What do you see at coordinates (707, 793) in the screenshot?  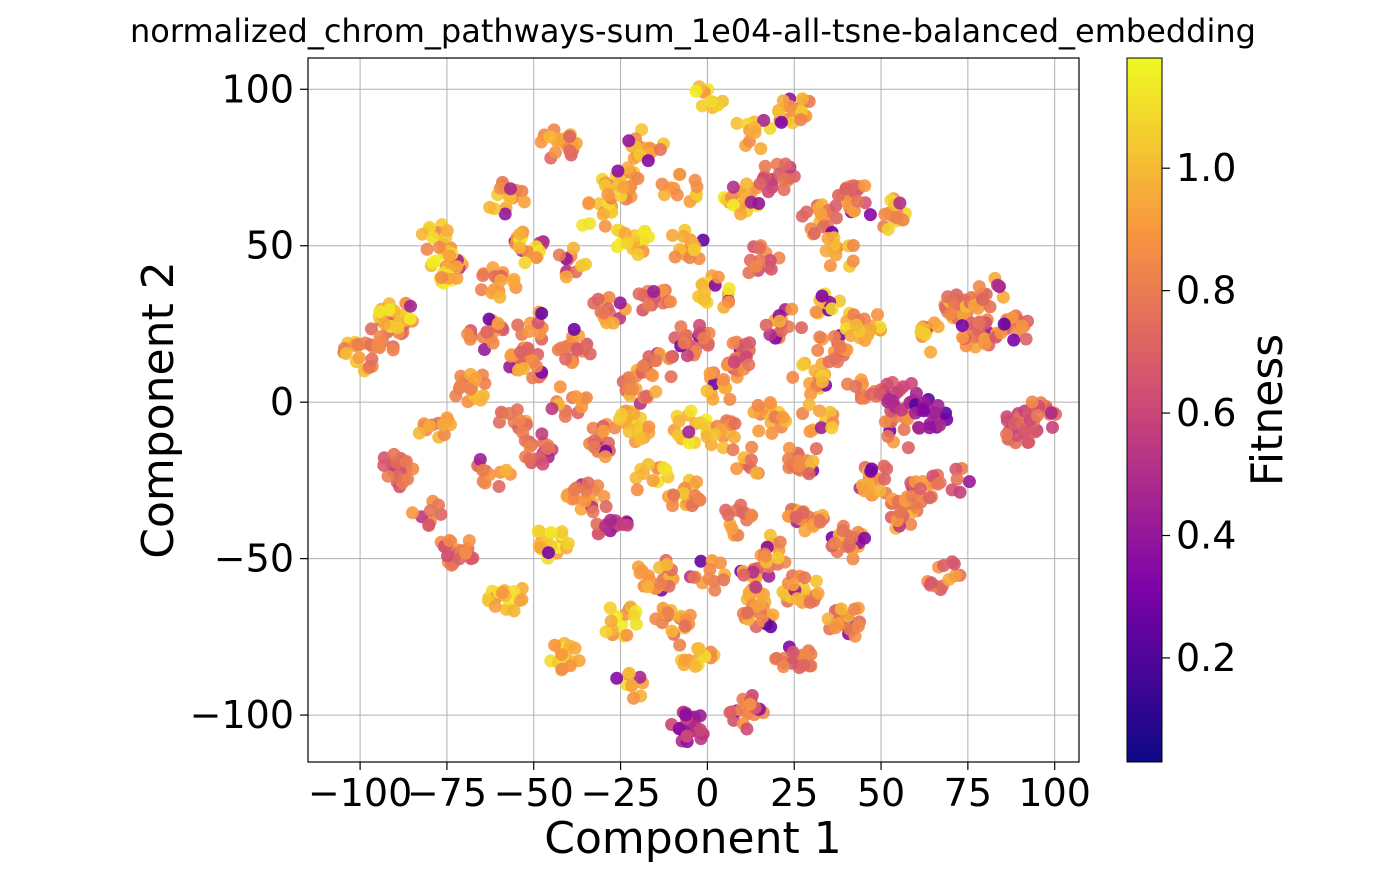 I see `x-tick-label: 0` at bounding box center [707, 793].